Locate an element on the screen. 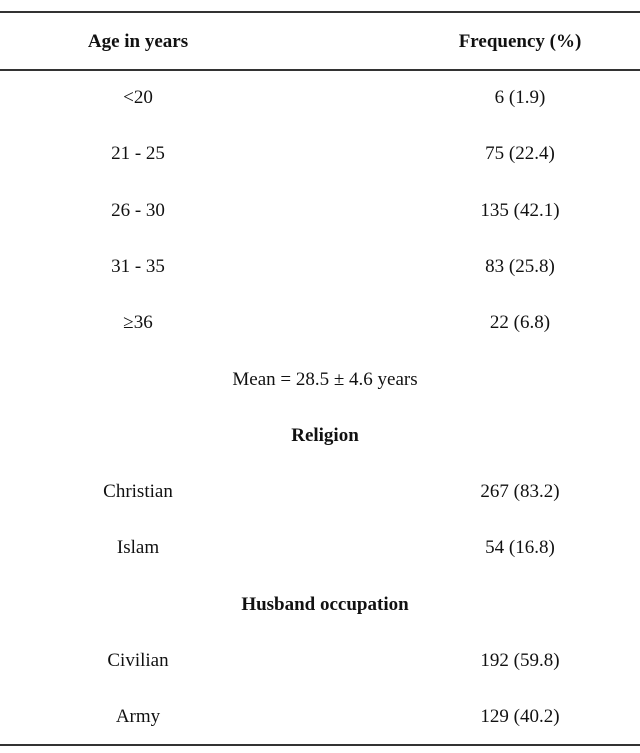 This screenshot has height=753, width=640. cell: 31 - 35 is located at coordinates (138, 266).